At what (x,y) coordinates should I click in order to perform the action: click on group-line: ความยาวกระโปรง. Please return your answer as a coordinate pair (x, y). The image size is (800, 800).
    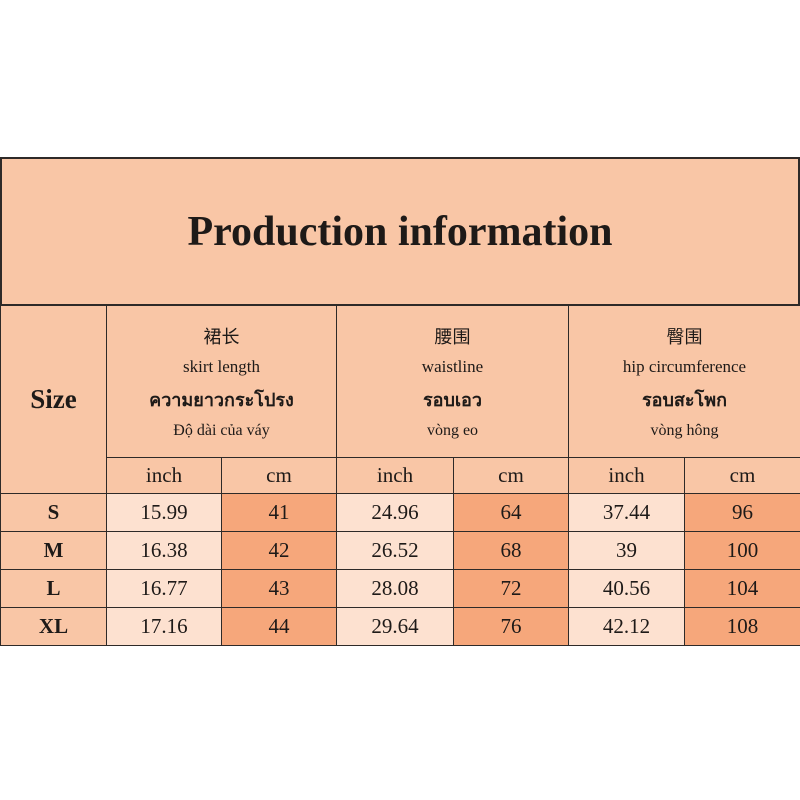
    Looking at the image, I should click on (221, 400).